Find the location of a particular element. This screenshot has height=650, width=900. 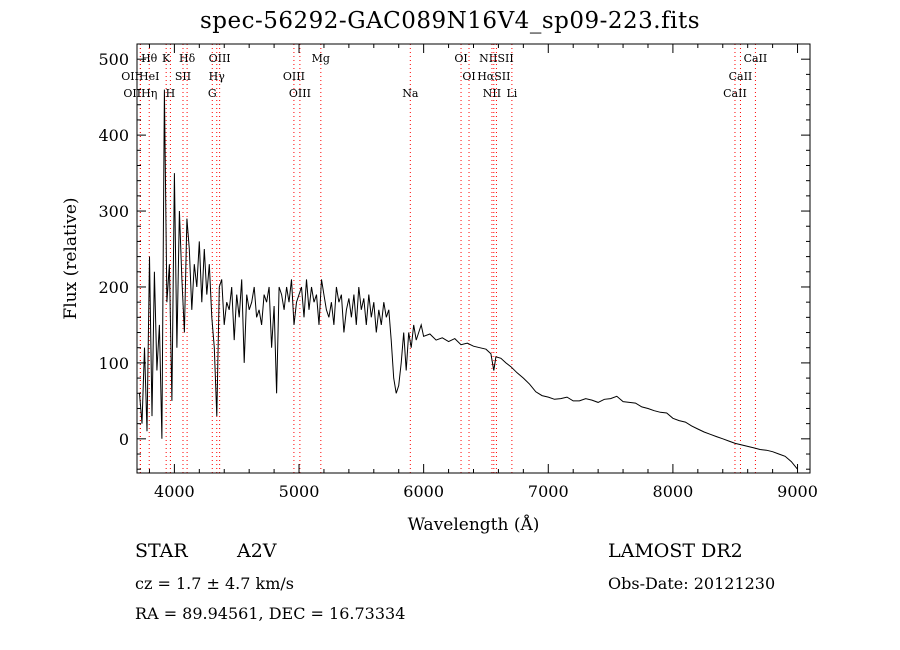

line-marker-label: Na is located at coordinates (410, 93).